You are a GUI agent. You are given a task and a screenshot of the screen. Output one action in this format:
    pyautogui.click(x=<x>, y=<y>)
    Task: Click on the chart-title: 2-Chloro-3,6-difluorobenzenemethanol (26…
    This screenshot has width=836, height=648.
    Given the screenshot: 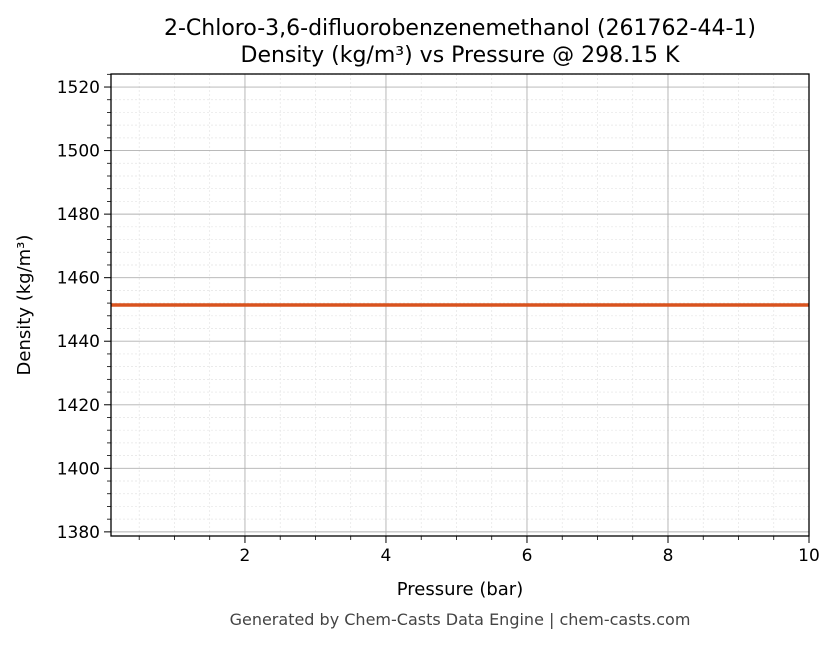 What is the action you would take?
    pyautogui.click(x=460, y=28)
    